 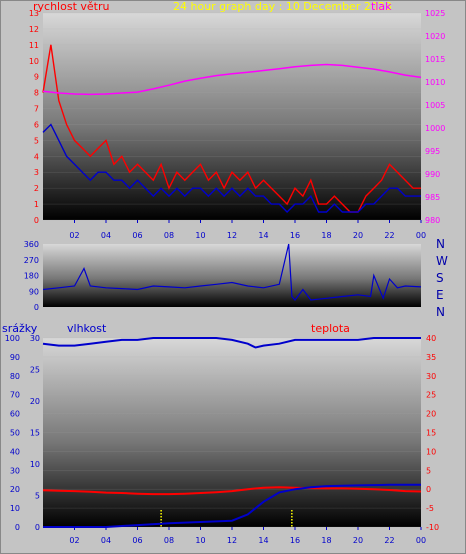 What do you see at coordinates (435, 105) in the screenshot?
I see `y-tick-label-right: 1005` at bounding box center [435, 105].